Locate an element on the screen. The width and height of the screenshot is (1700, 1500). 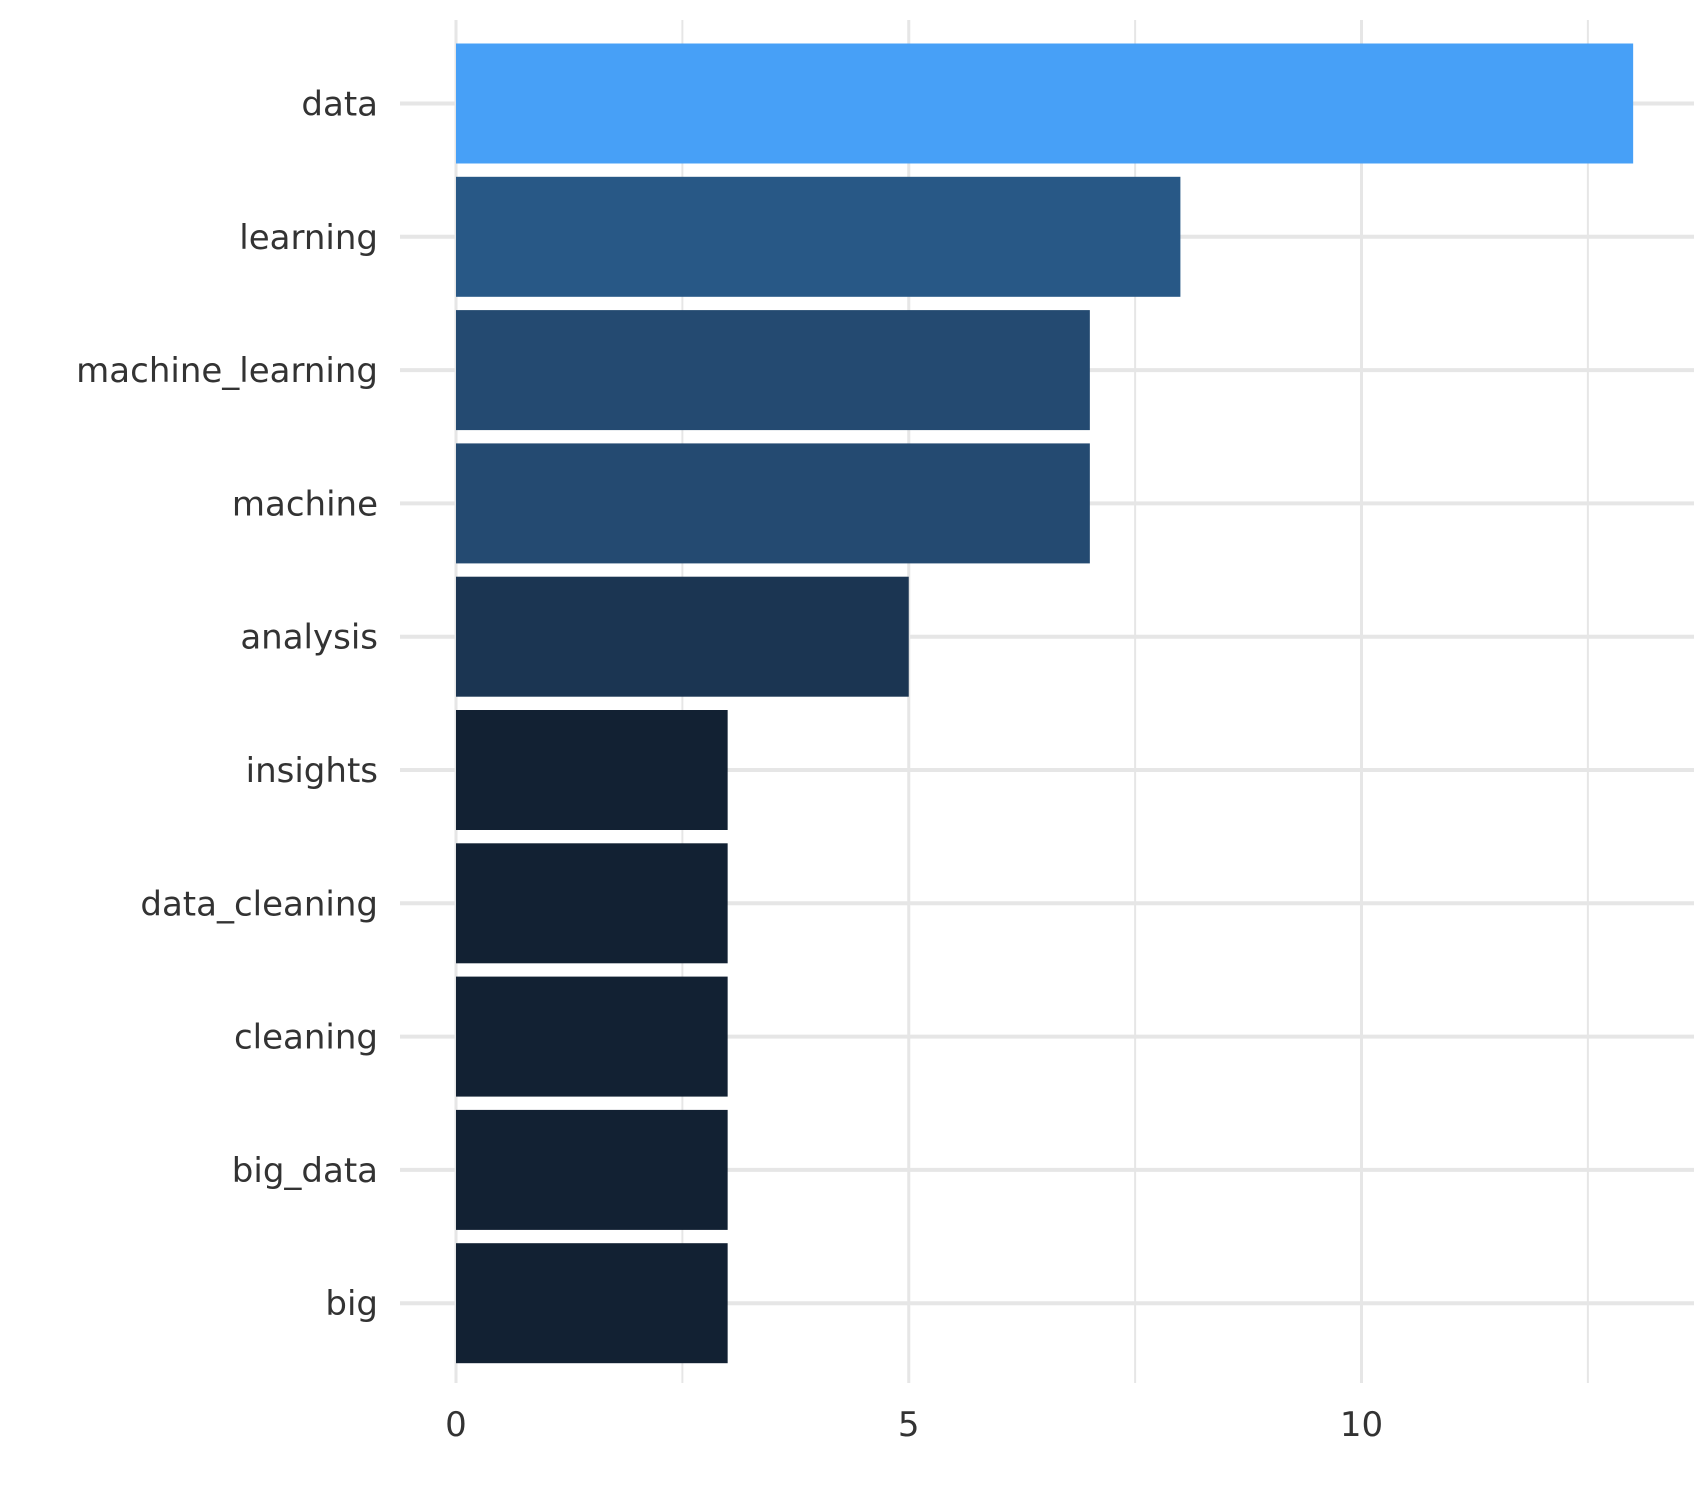
y-tick-label: machine_learning is located at coordinates (227, 371).